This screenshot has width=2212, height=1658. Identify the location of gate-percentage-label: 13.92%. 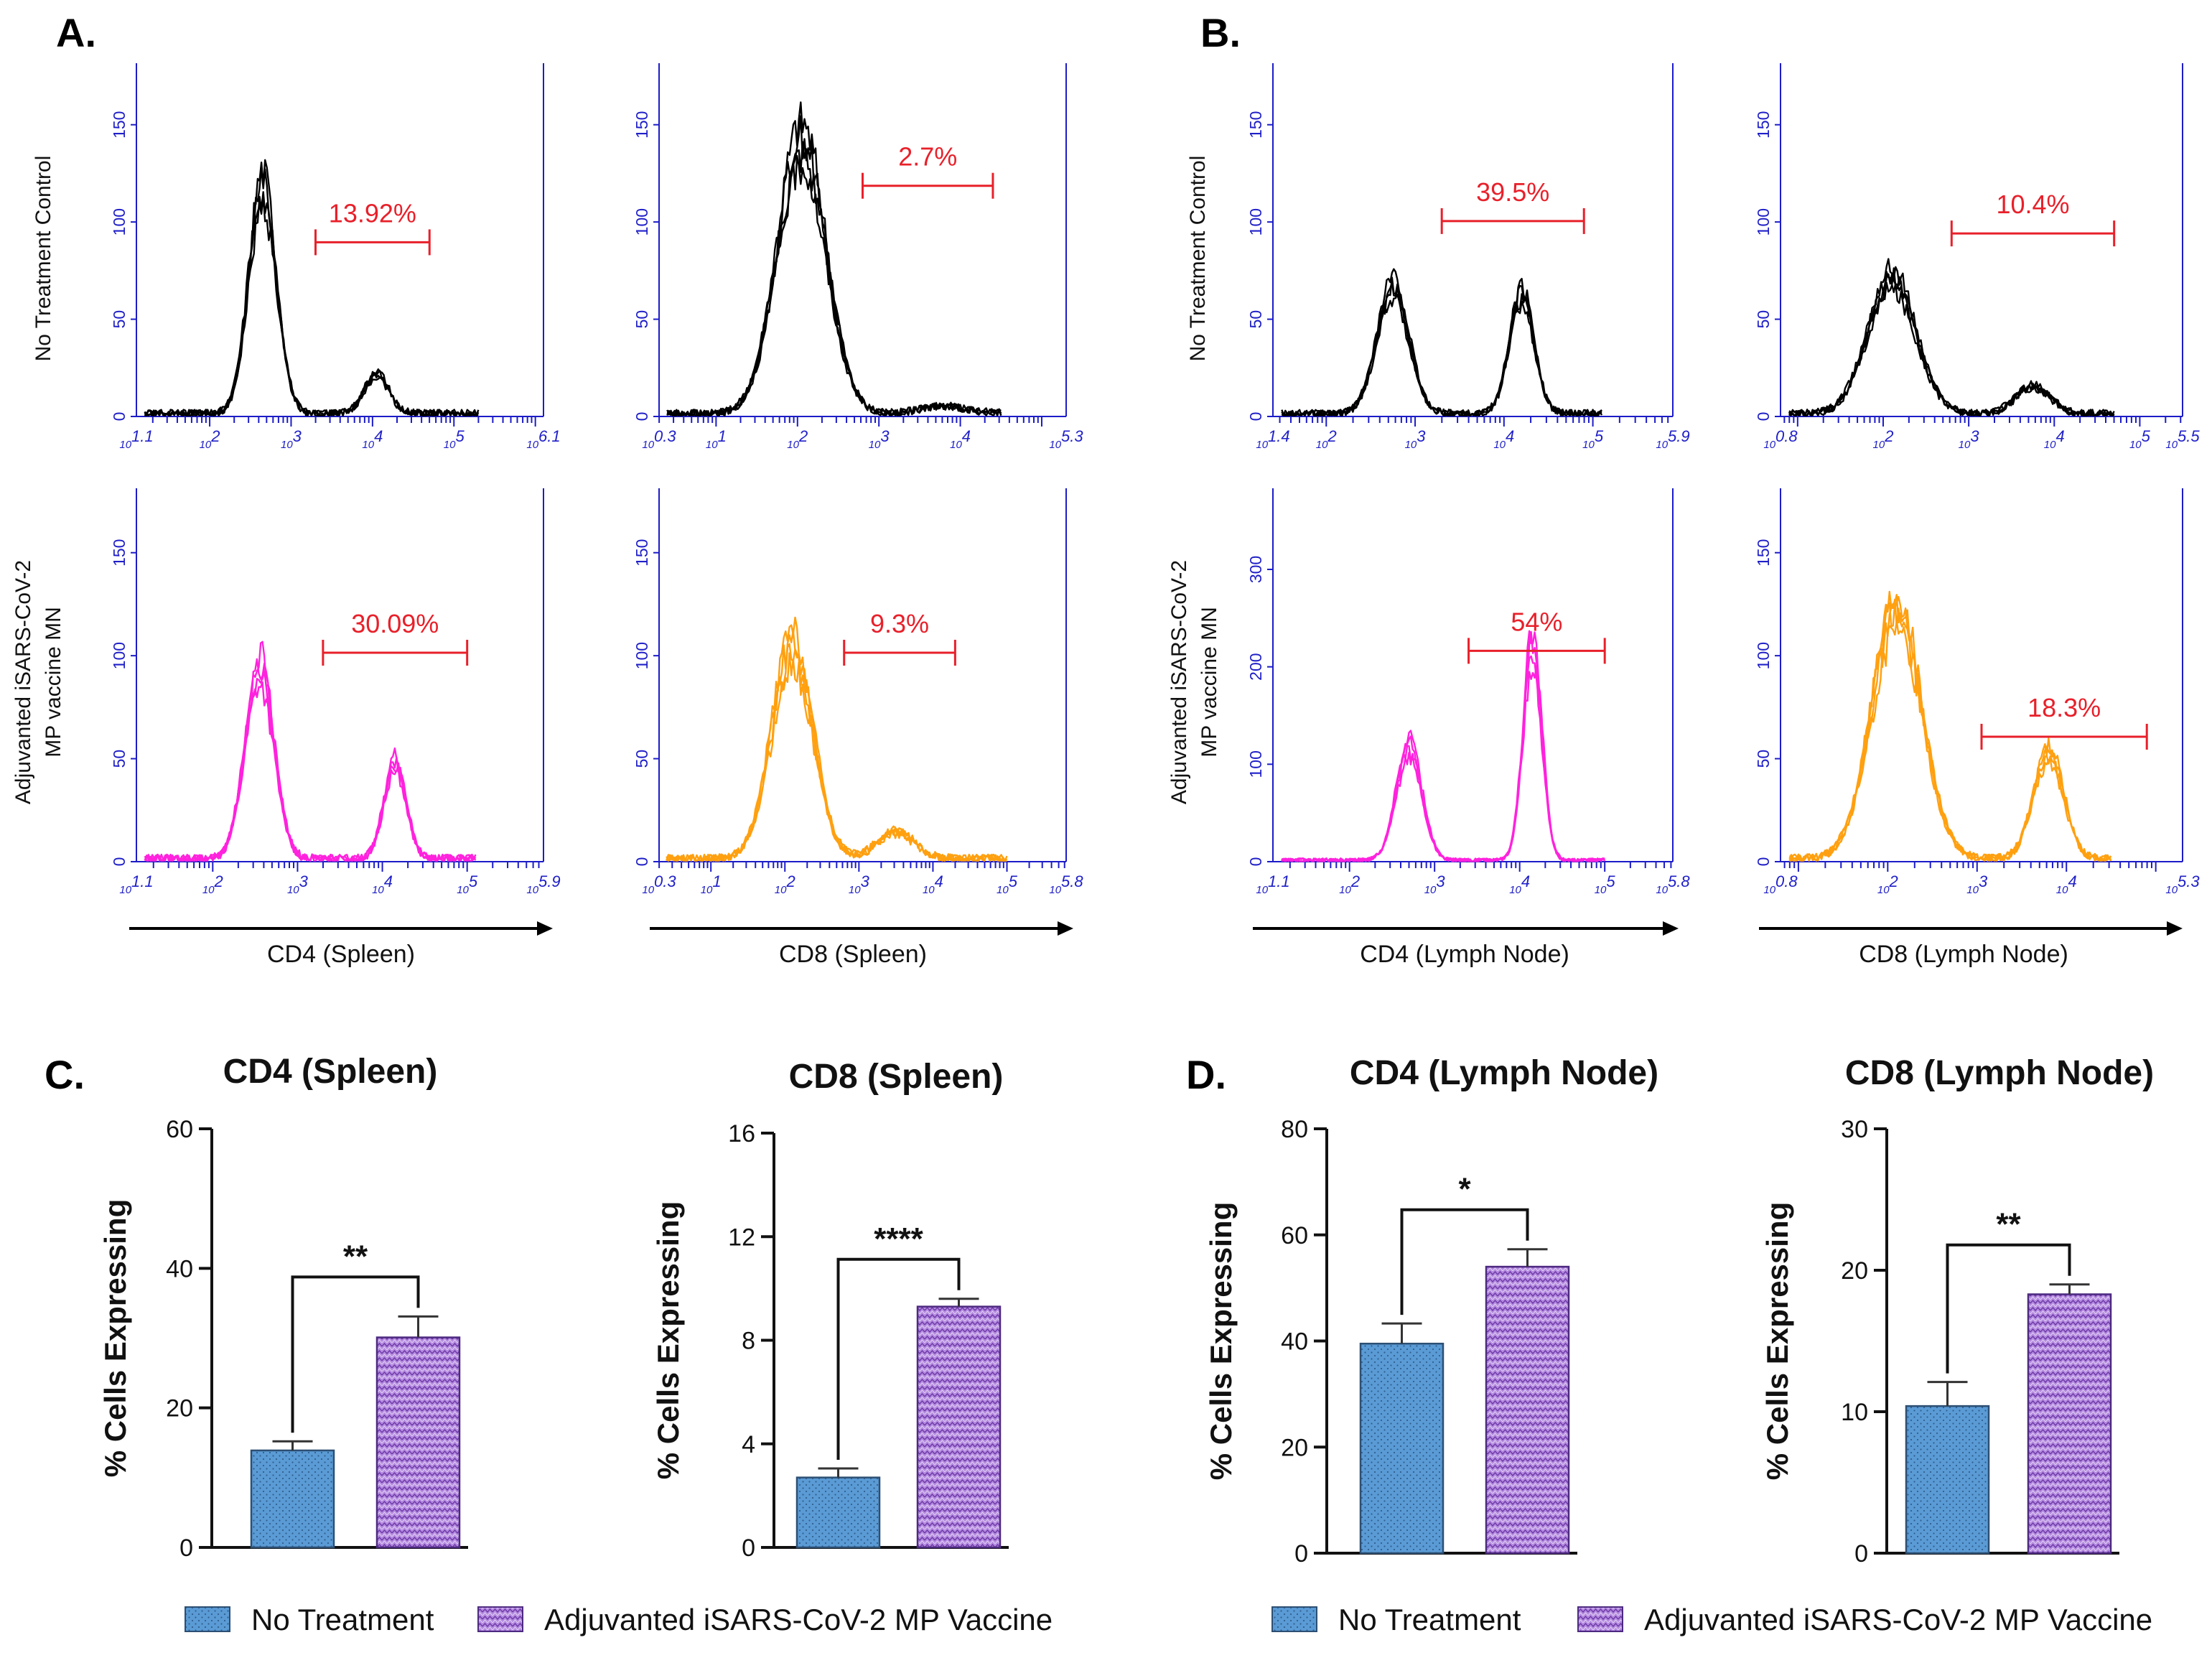
(372, 213).